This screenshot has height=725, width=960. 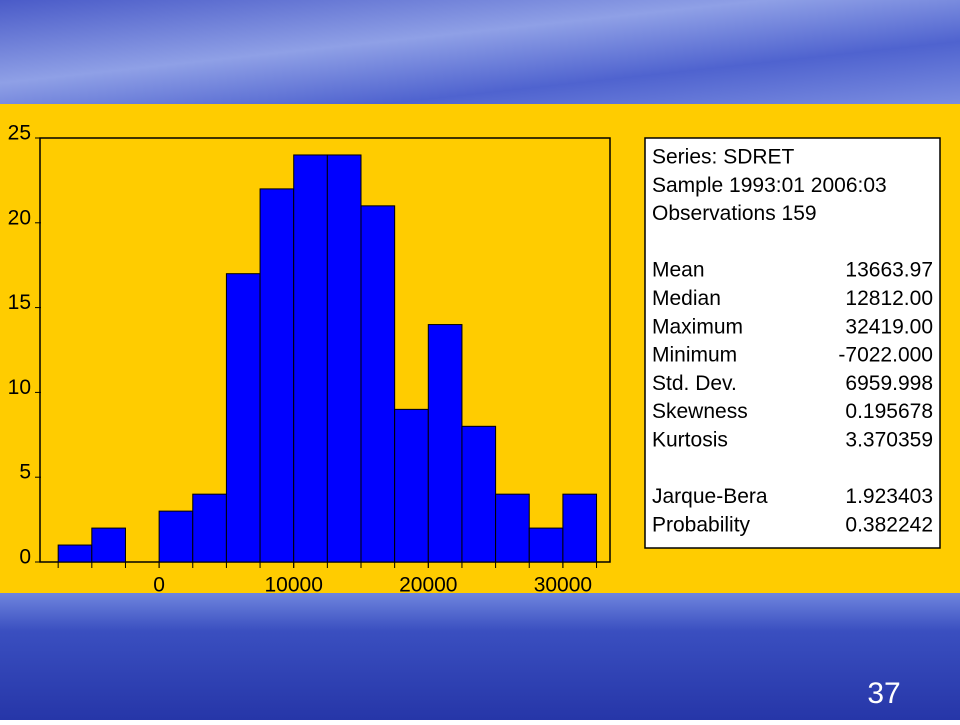 What do you see at coordinates (694, 383) in the screenshot?
I see `stat-label: Std. Dev.` at bounding box center [694, 383].